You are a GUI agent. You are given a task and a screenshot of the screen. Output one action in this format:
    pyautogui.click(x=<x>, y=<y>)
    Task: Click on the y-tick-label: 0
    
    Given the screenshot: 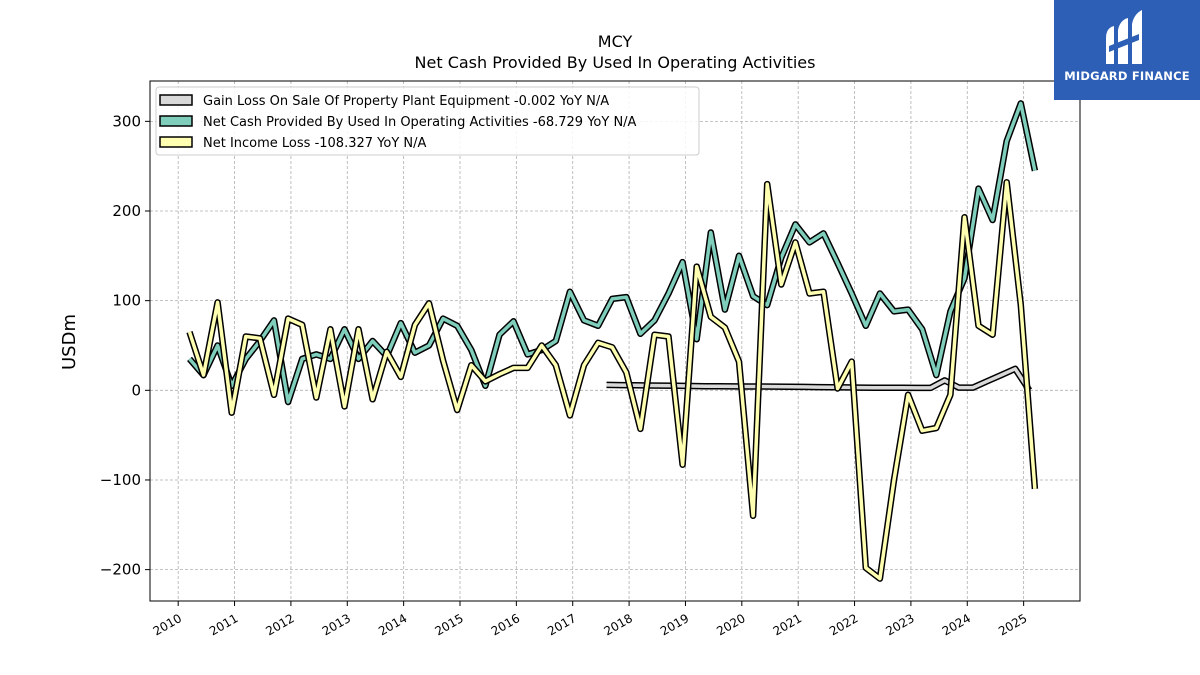 What is the action you would take?
    pyautogui.click(x=136, y=390)
    